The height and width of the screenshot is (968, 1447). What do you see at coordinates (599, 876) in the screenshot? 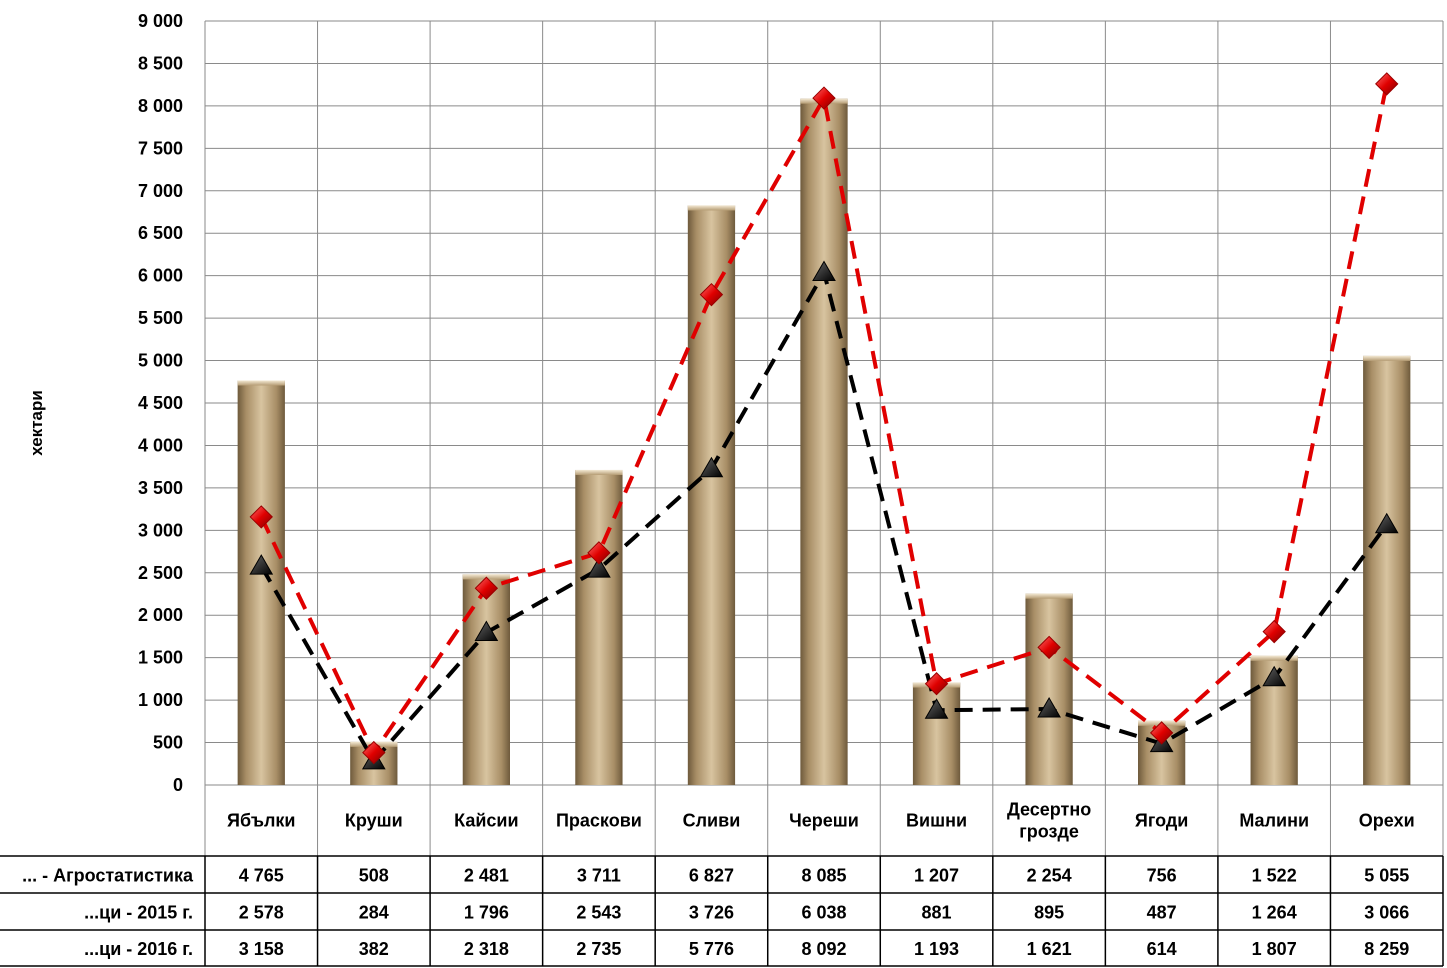
I see `table-cell: 3 711` at bounding box center [599, 876].